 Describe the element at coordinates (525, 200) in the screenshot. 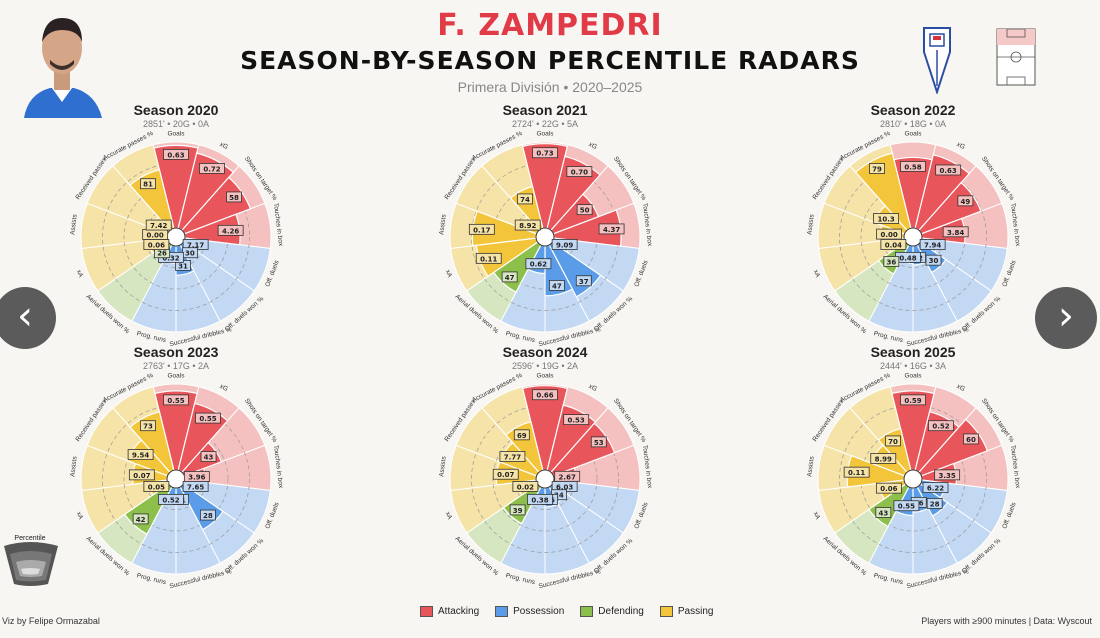

I see `value-label: 74` at that location.